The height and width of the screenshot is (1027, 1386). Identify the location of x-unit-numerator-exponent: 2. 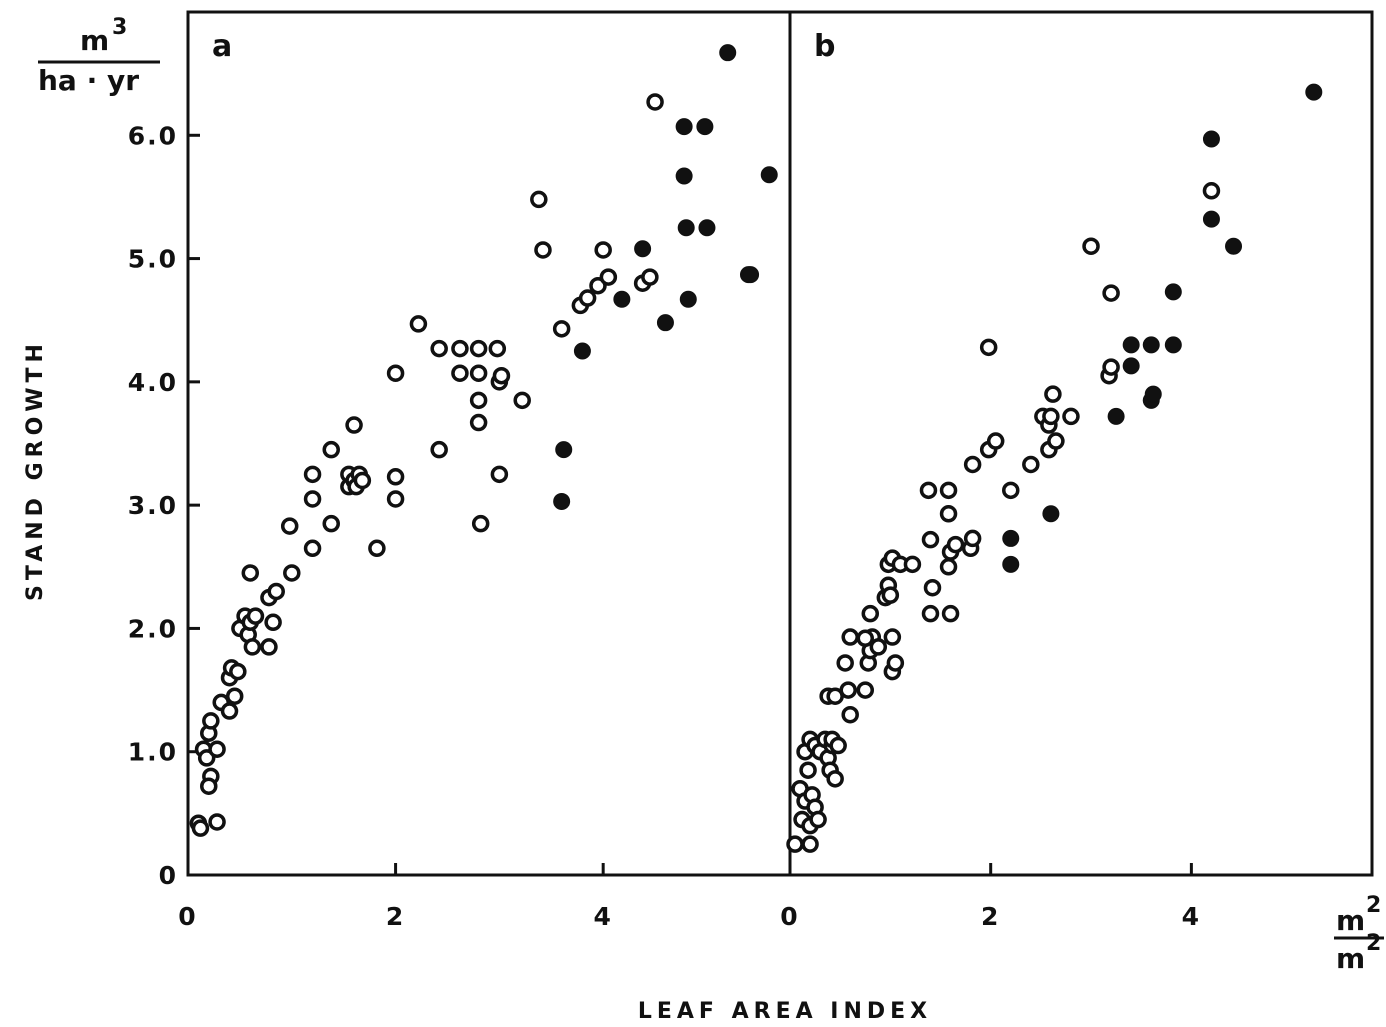
(1373, 905).